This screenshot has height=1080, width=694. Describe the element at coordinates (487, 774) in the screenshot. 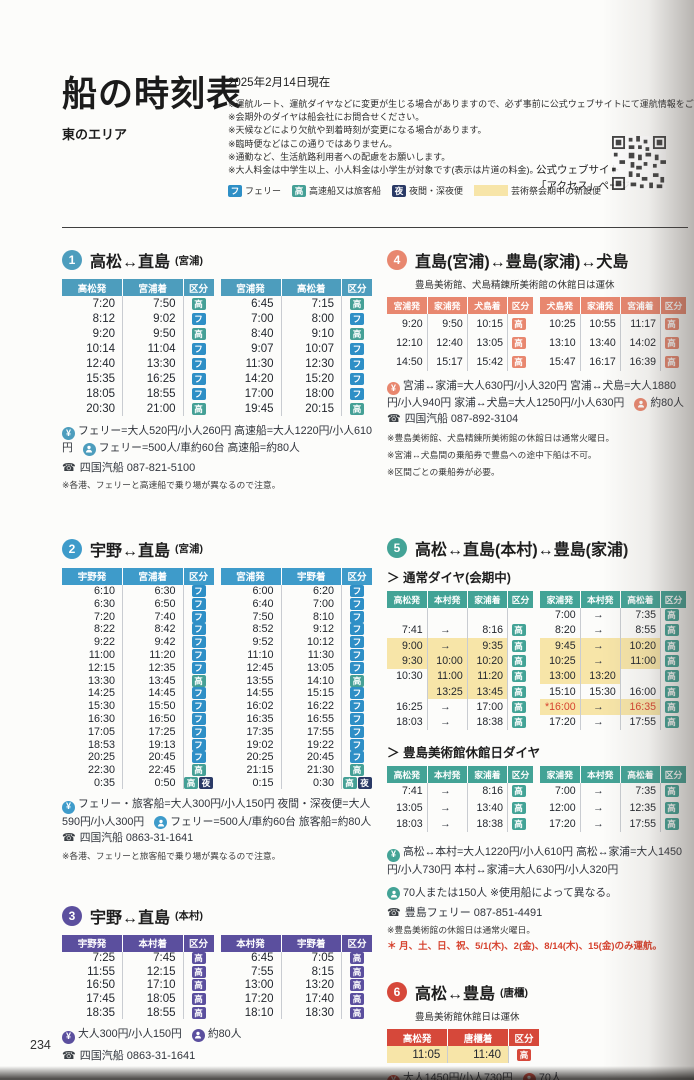

I see `column-header: 家浦着` at that location.